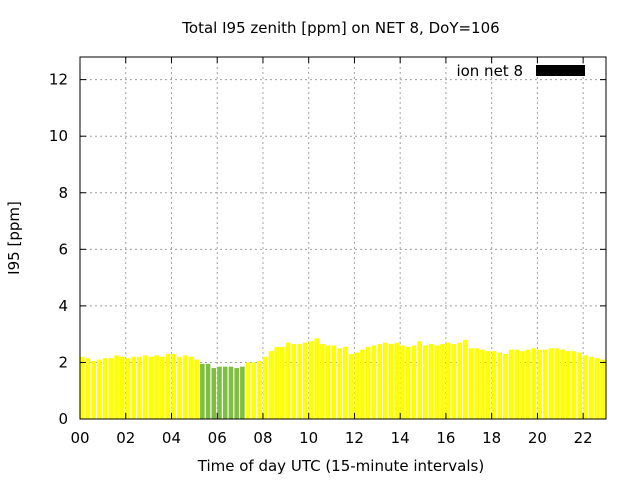 Image resolution: width=640 pixels, height=480 pixels. Describe the element at coordinates (63, 249) in the screenshot. I see `y-tick-label: 6` at that location.